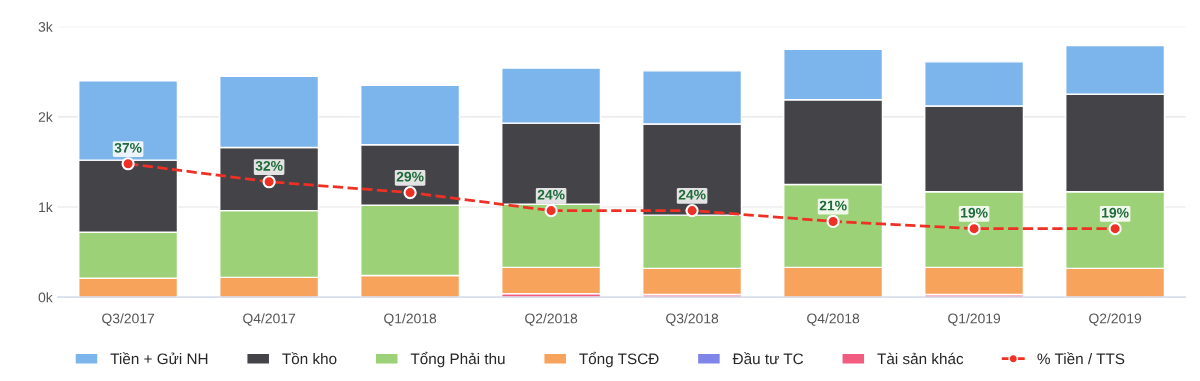 The height and width of the screenshot is (381, 1200). Describe the element at coordinates (1081, 358) in the screenshot. I see `legend-label: % Tiền / TTS` at that location.